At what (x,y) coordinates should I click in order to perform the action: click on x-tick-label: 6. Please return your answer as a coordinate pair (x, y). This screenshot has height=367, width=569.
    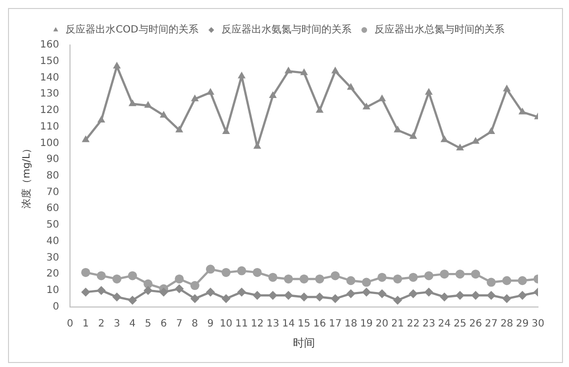
    Looking at the image, I should click on (163, 324).